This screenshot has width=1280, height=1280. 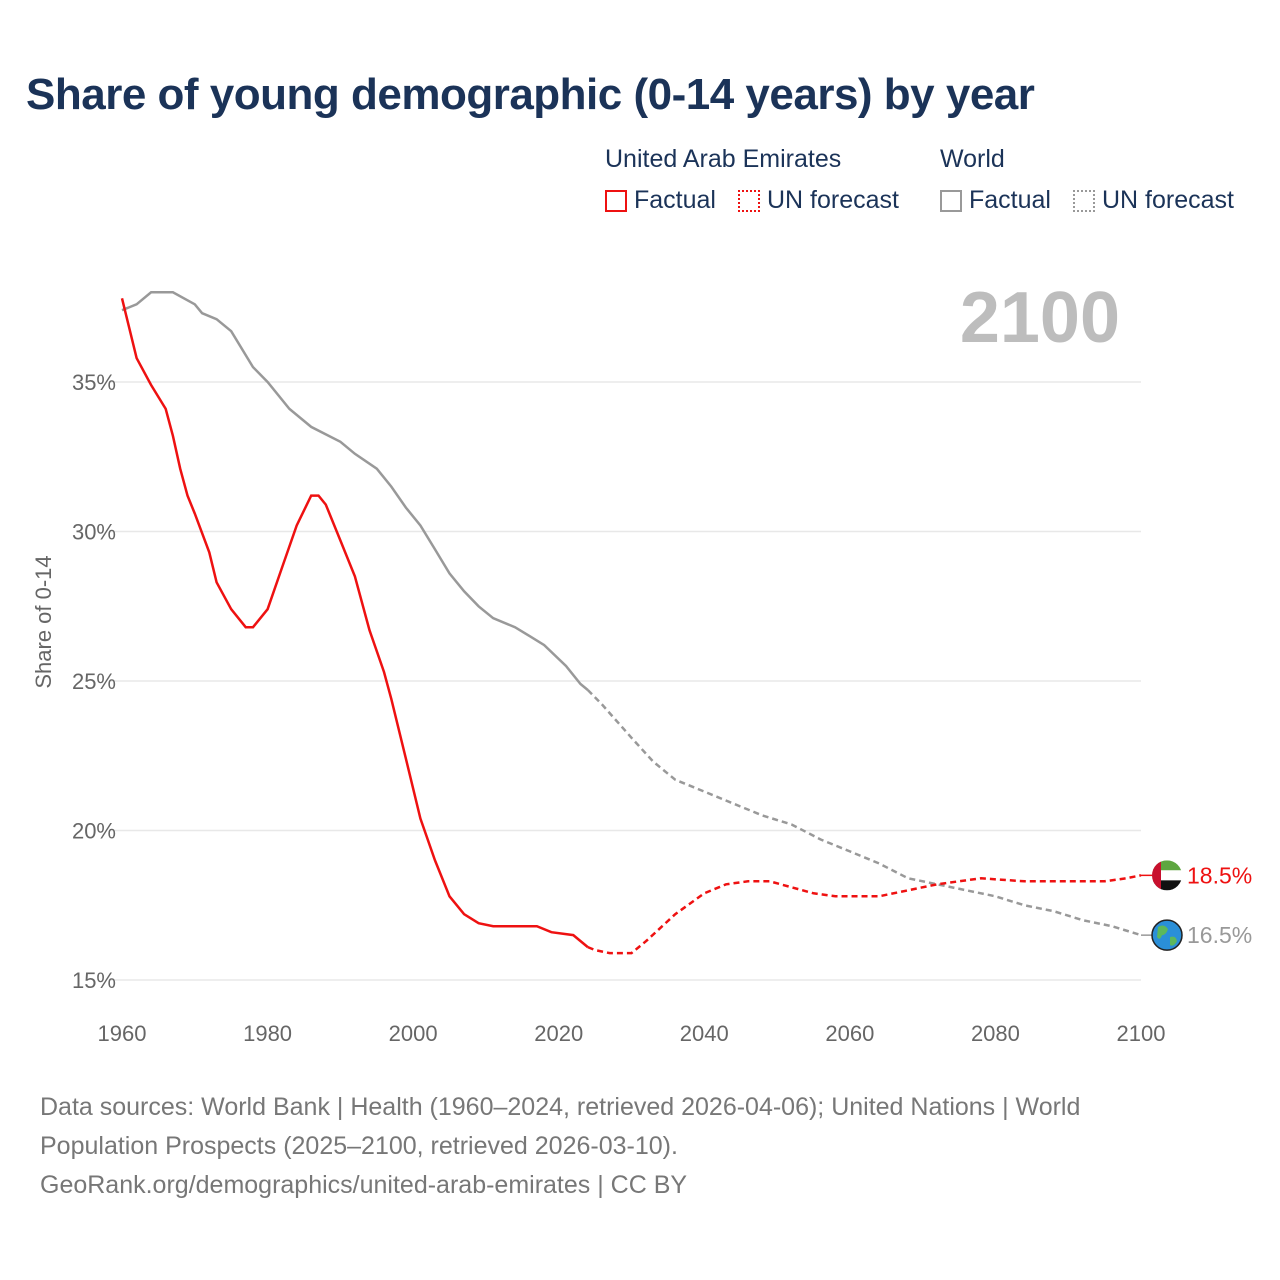 What do you see at coordinates (43, 621) in the screenshot?
I see `y-axis-label: Share of 0-14` at bounding box center [43, 621].